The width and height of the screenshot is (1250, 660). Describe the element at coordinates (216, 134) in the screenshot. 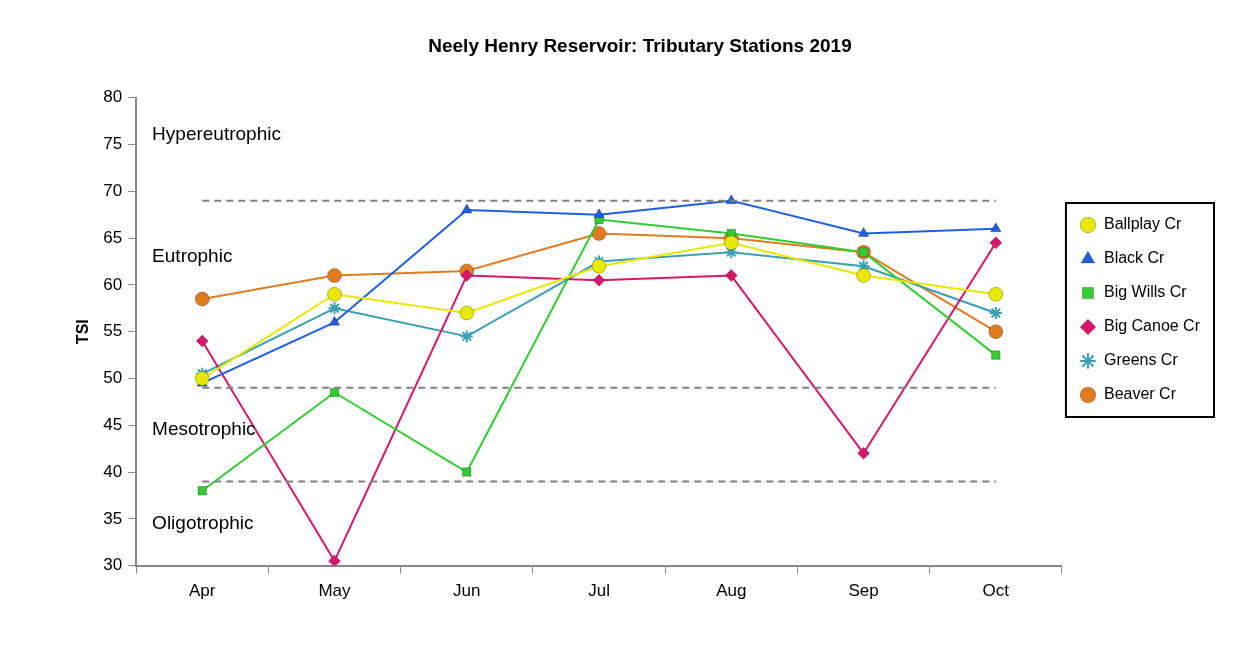

I see `annotation: Hypereutrophic` at that location.